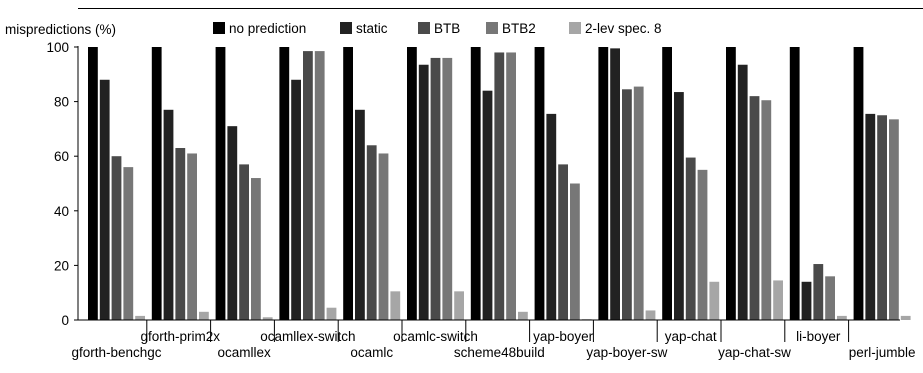 This screenshot has width=923, height=373. What do you see at coordinates (806, 300) in the screenshot?
I see `bar-li-boyer-static` at bounding box center [806, 300].